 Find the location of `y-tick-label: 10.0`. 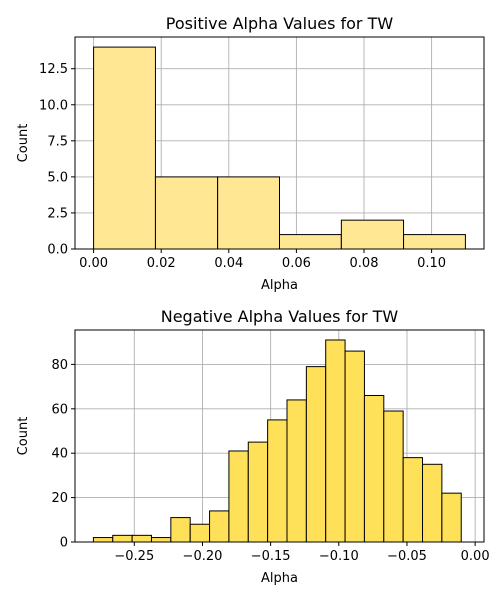

y-tick-label: 10.0 is located at coordinates (53, 105).